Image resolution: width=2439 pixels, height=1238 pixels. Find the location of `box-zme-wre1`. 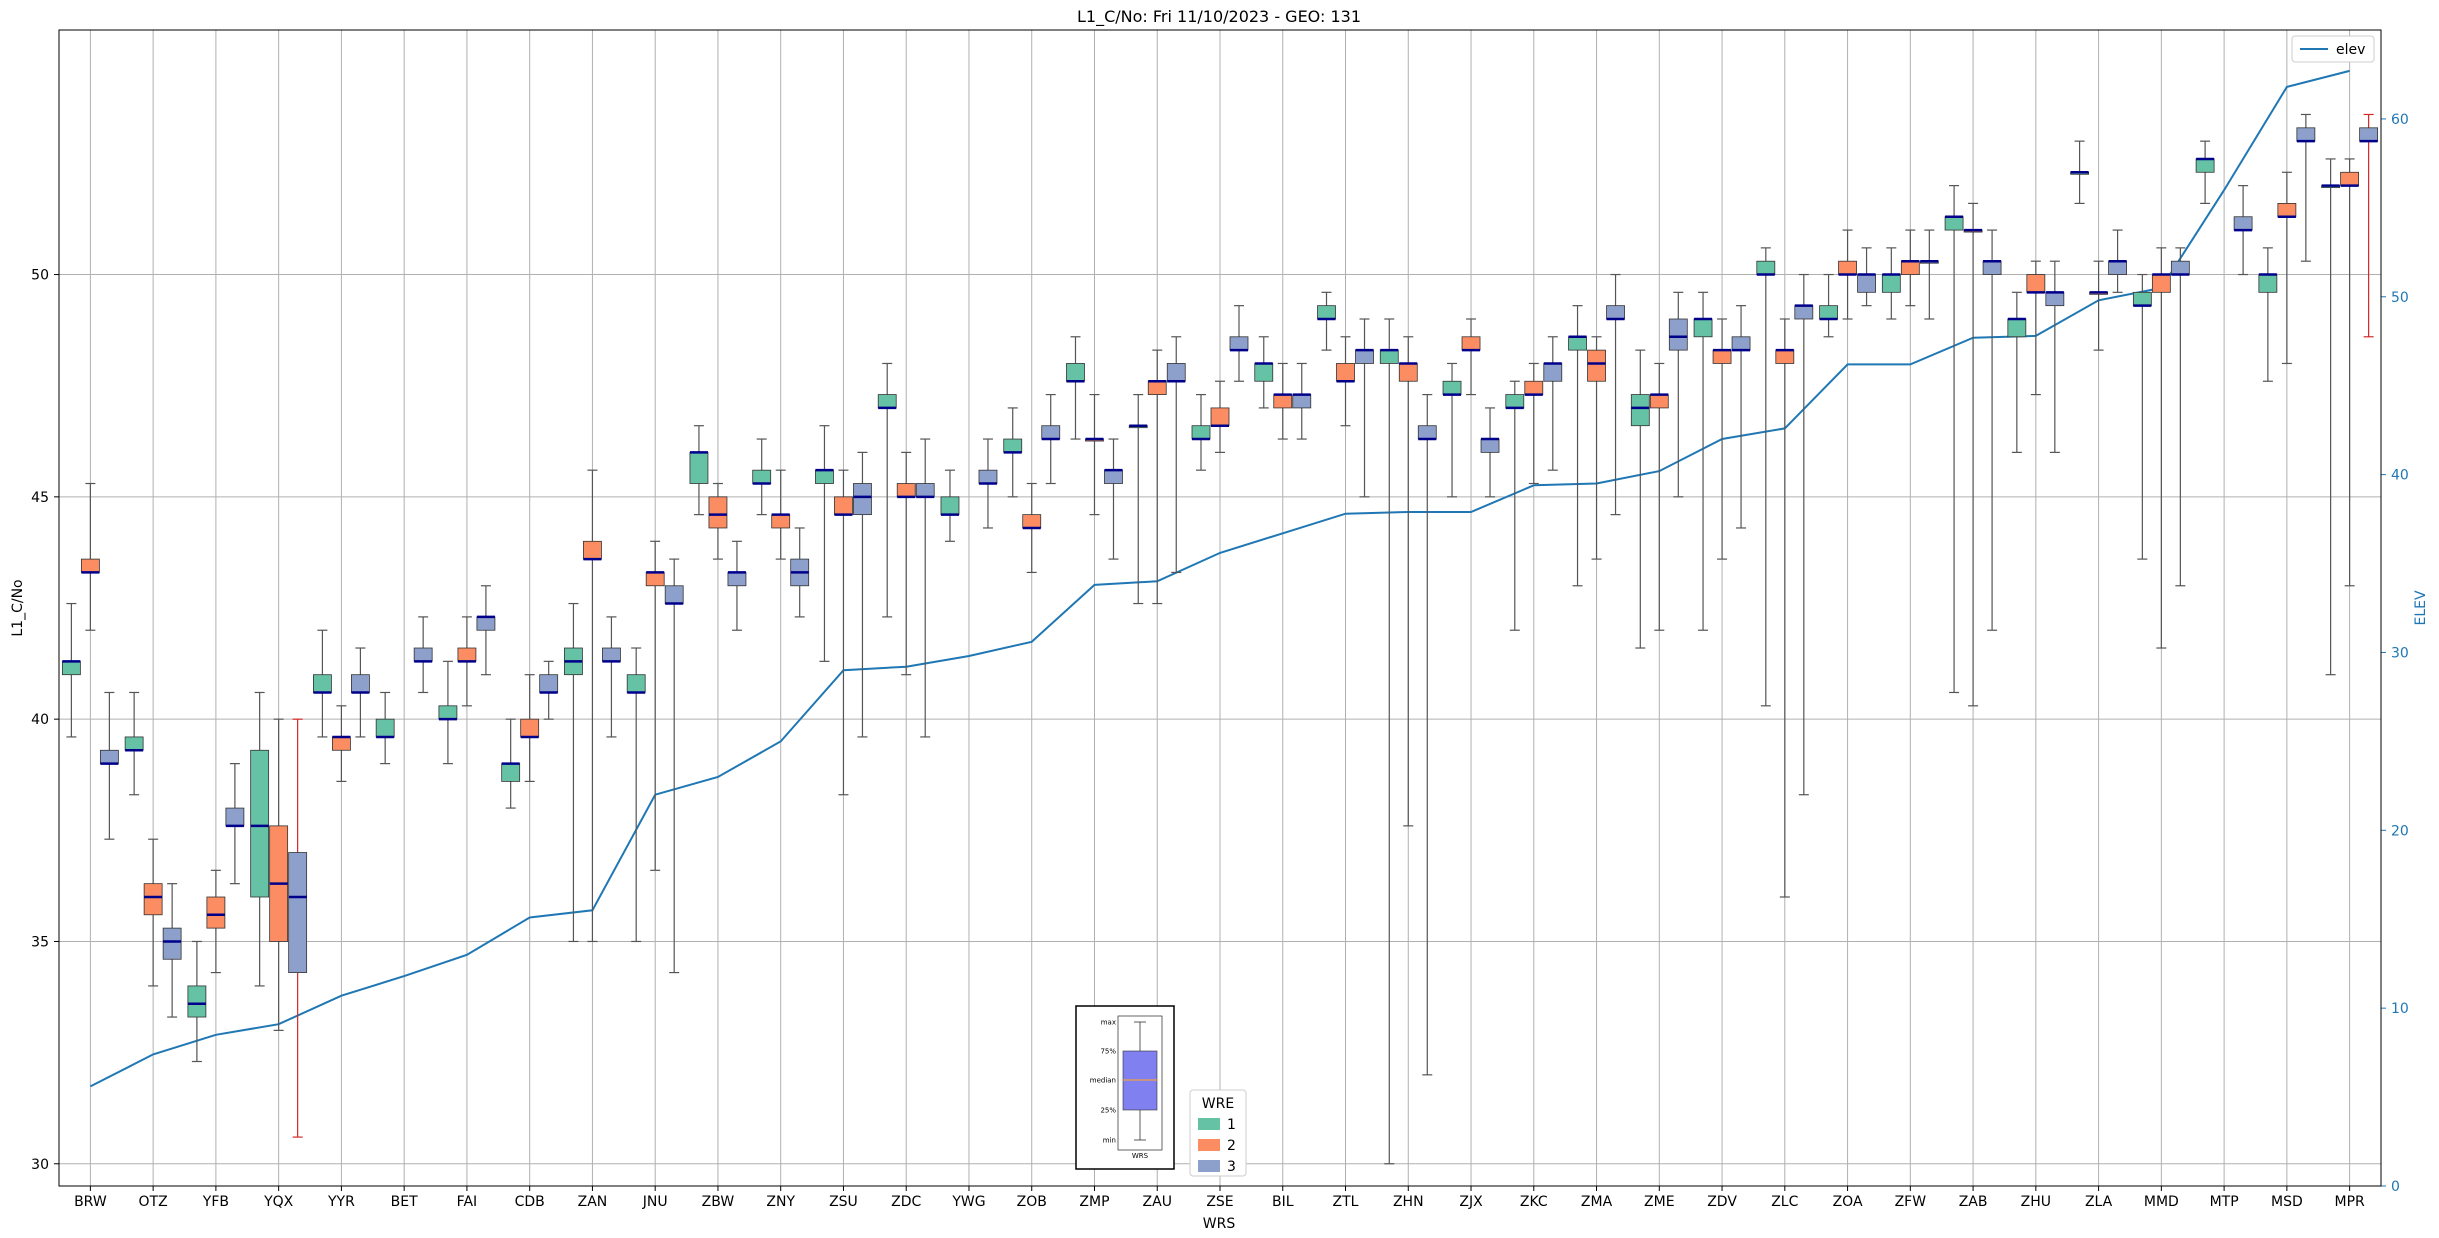

box-zme-wre1 is located at coordinates (1640, 499).